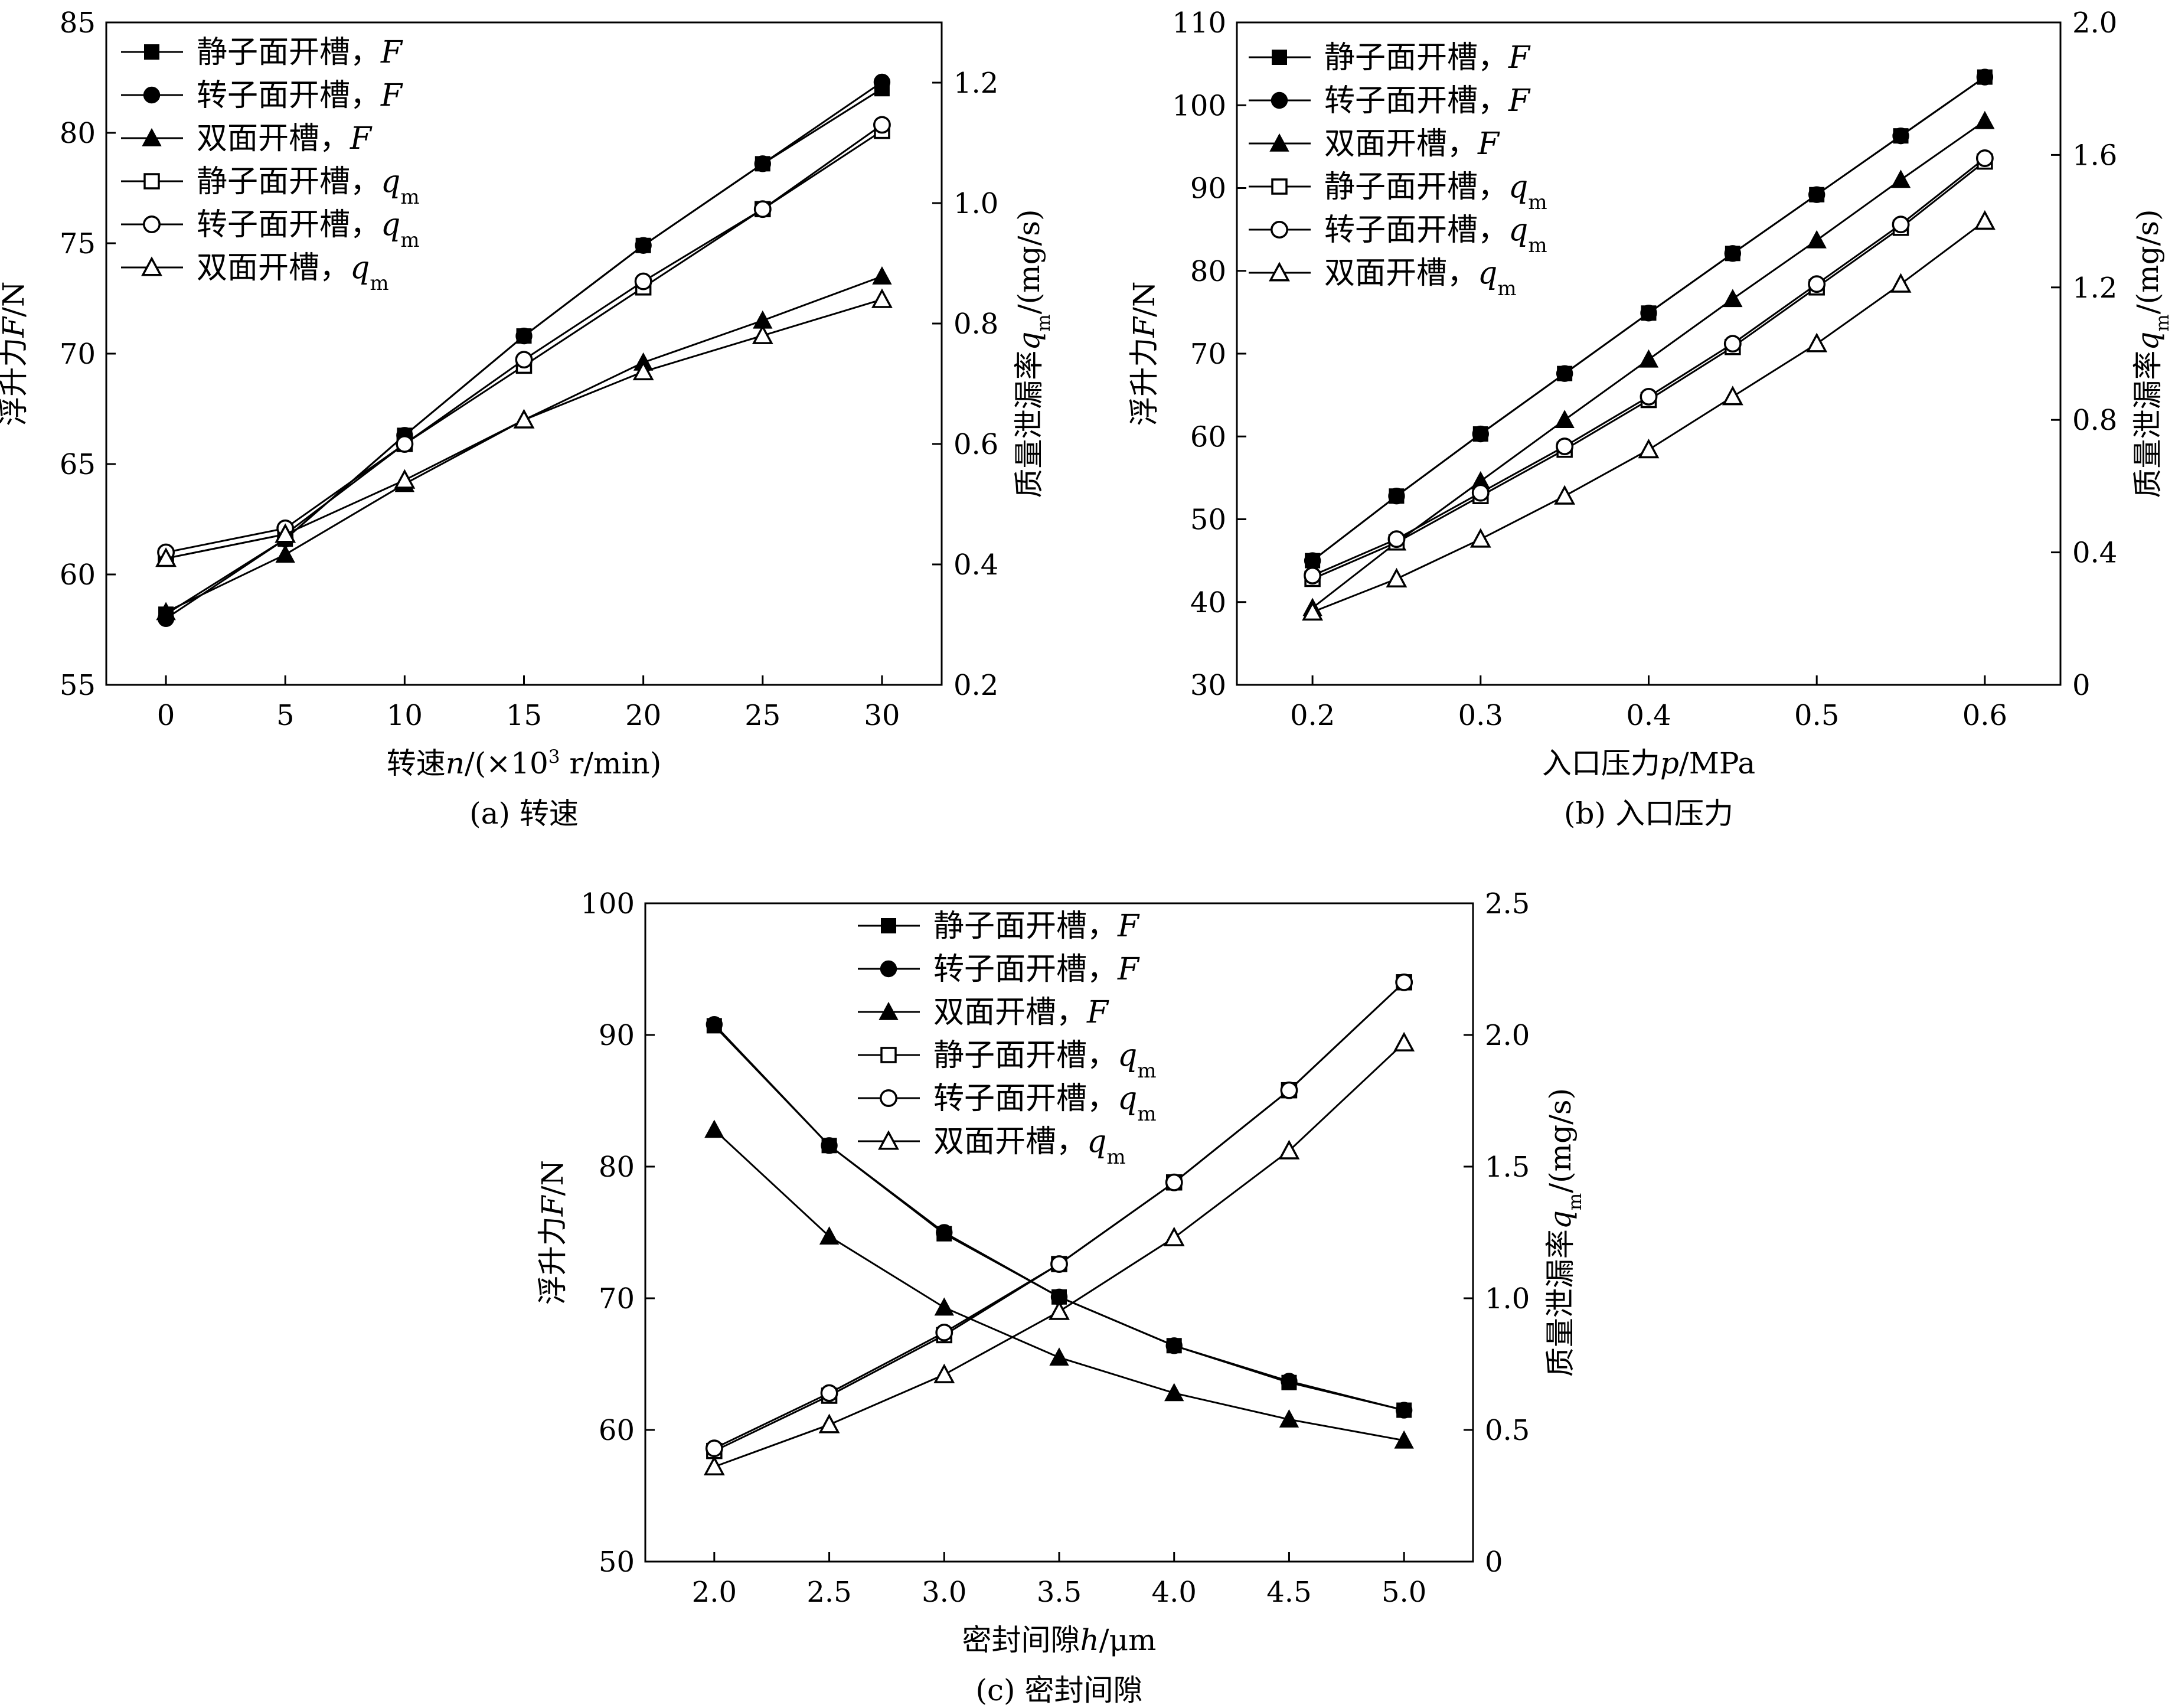 Image resolution: width=2175 pixels, height=1708 pixels. I want to click on y-right-tick-label: 0, so click(1494, 1562).